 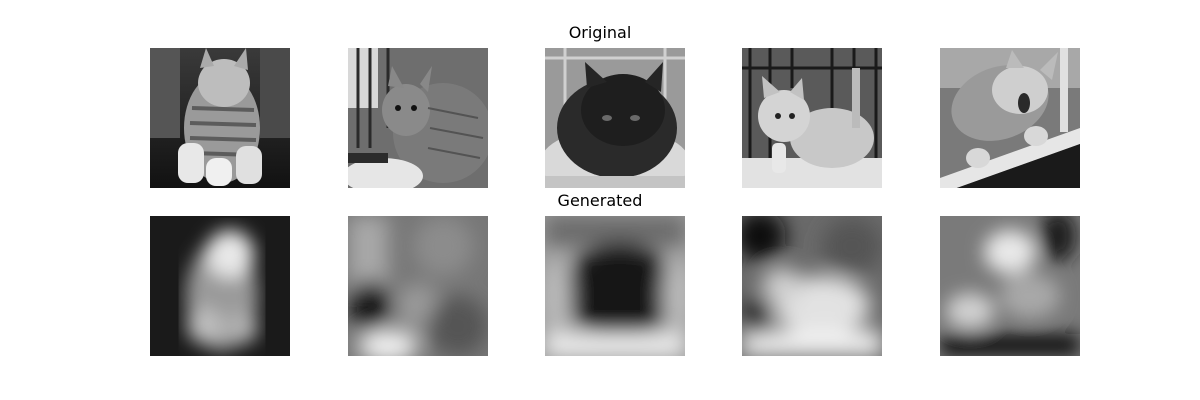 What do you see at coordinates (600, 32) in the screenshot?
I see `original-row-title: Original` at bounding box center [600, 32].